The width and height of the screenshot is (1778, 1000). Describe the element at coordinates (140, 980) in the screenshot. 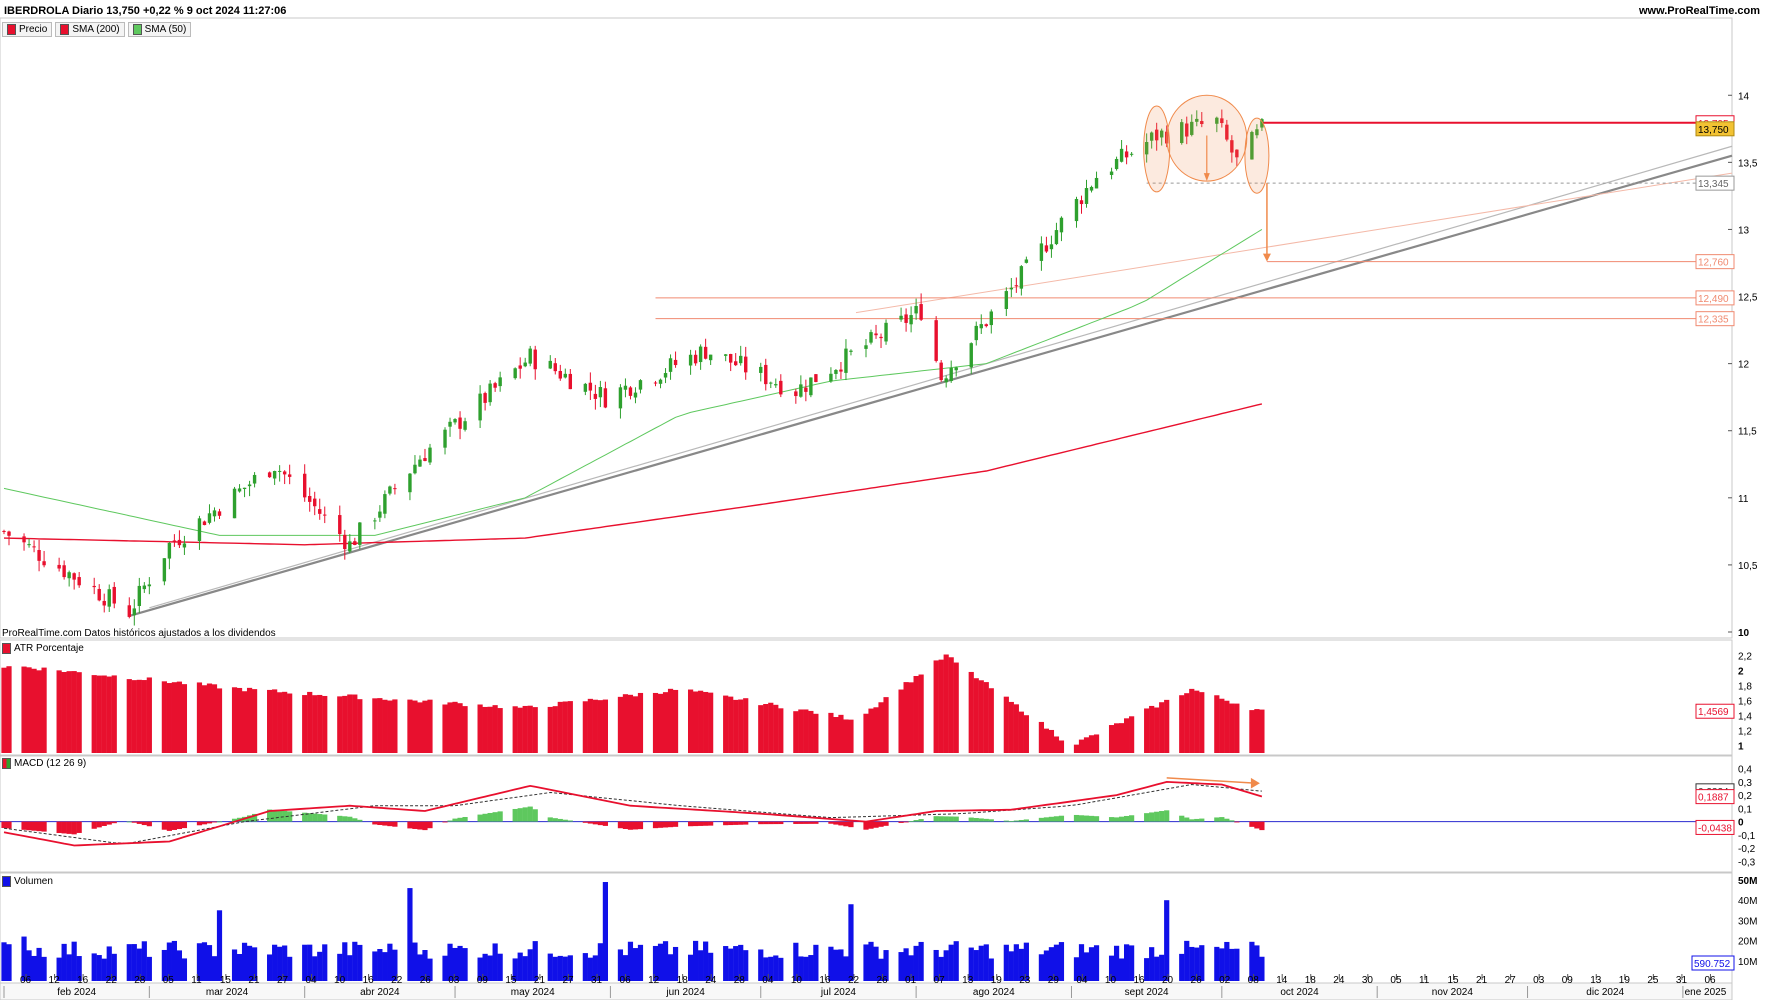

I see `day-tick-label: 28` at that location.